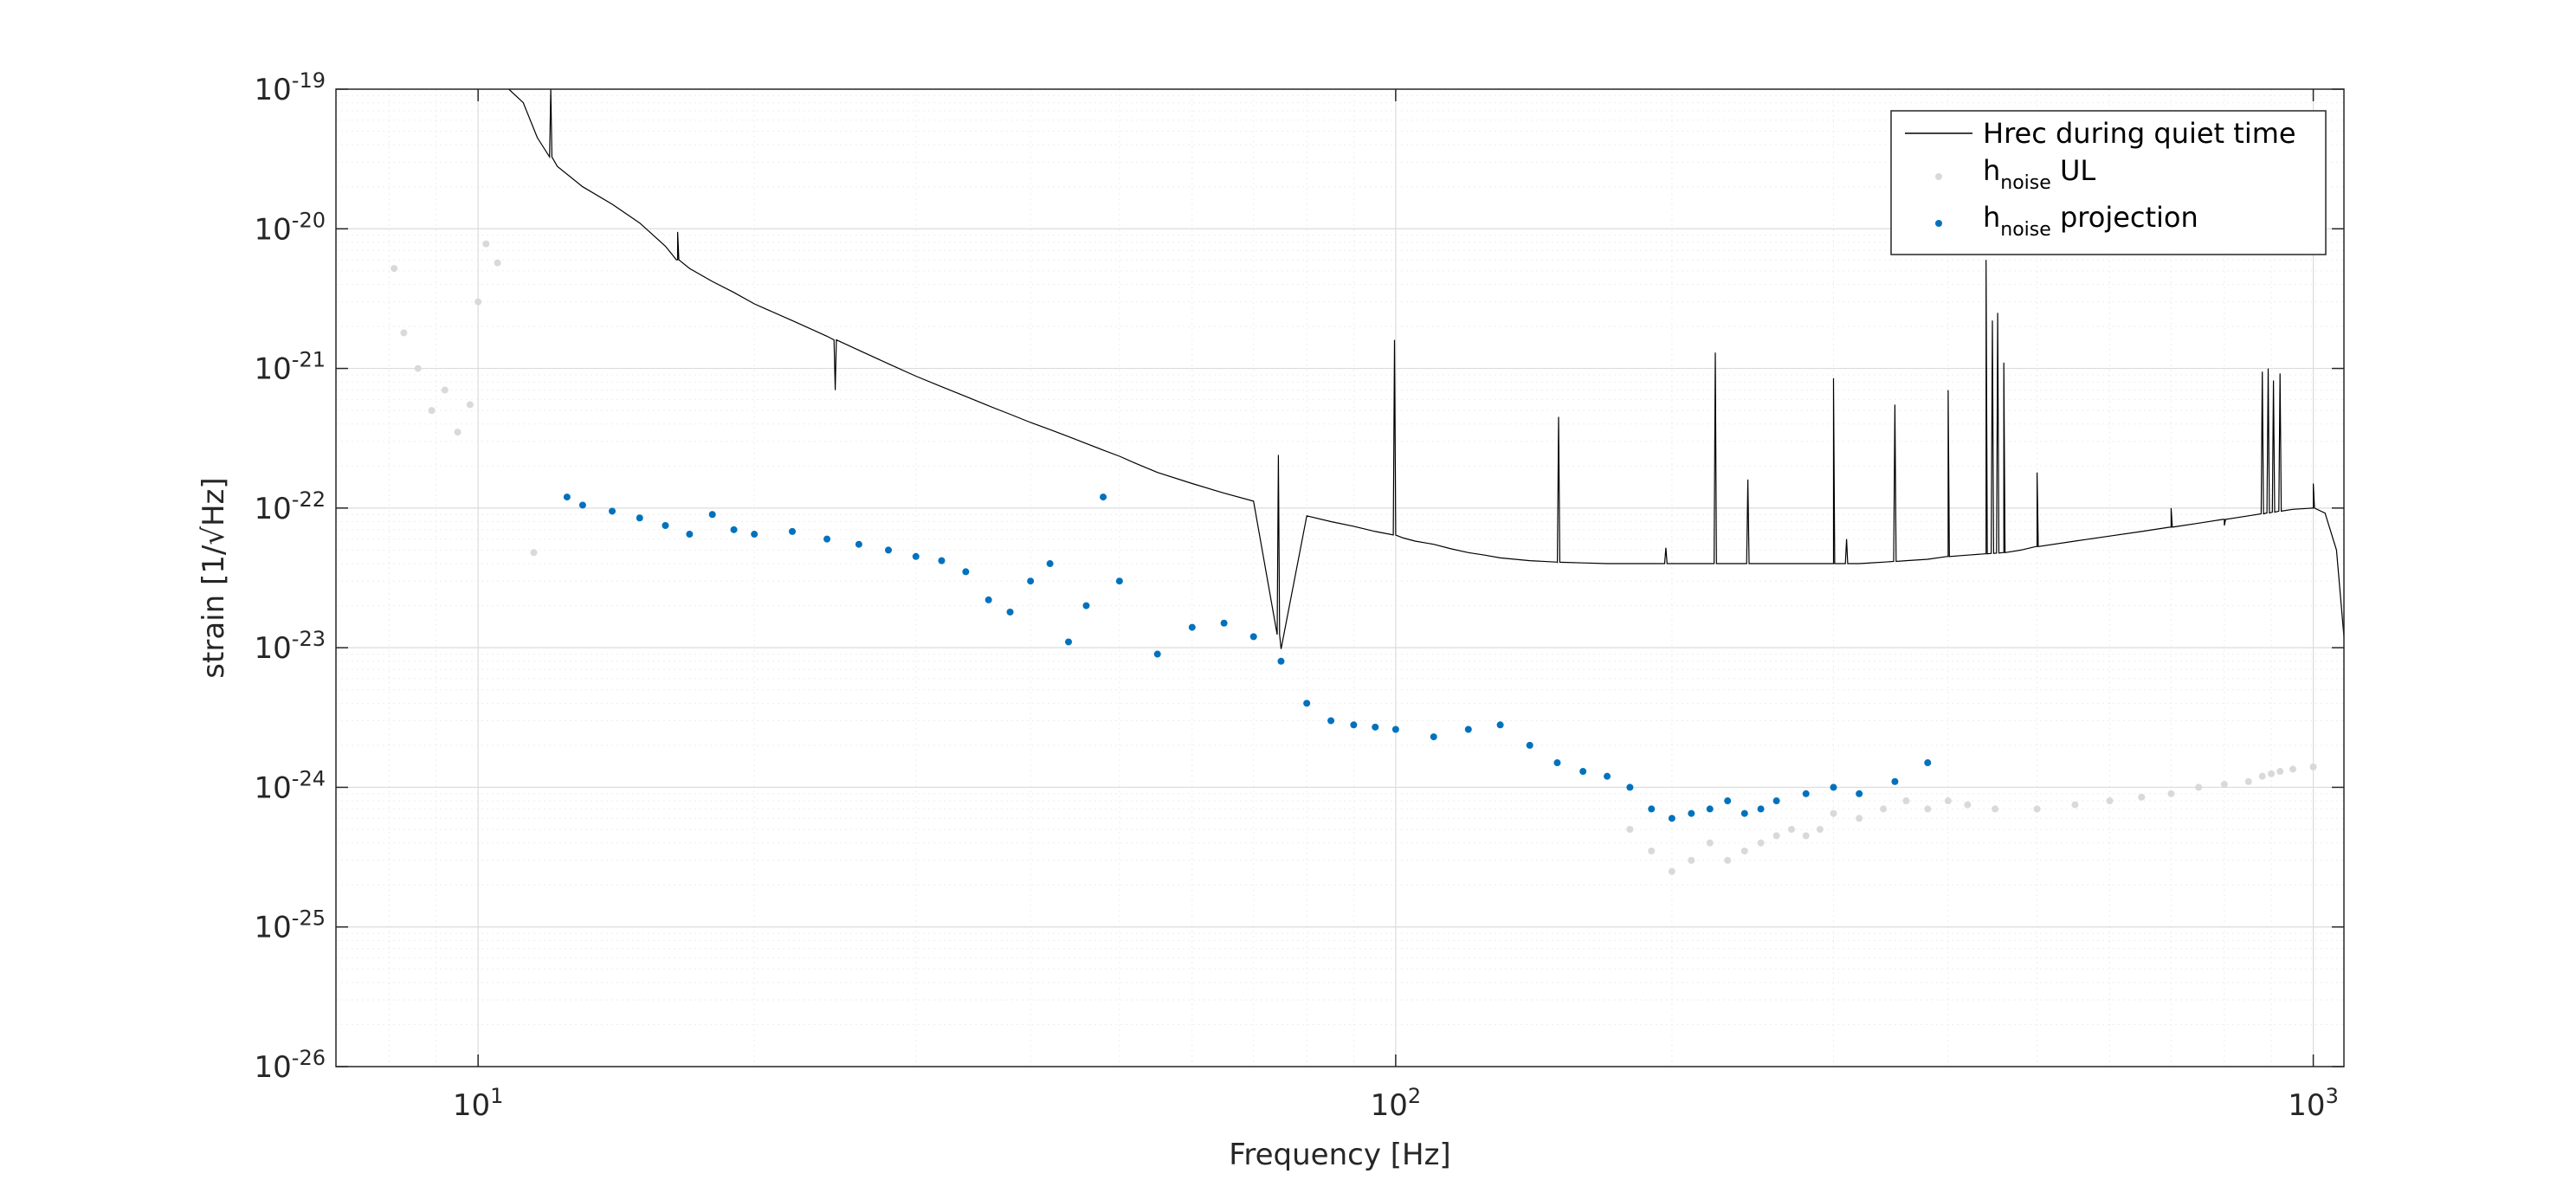 The width and height of the screenshot is (2576, 1193). I want to click on y-tick-label: 10-19, so click(290, 87).